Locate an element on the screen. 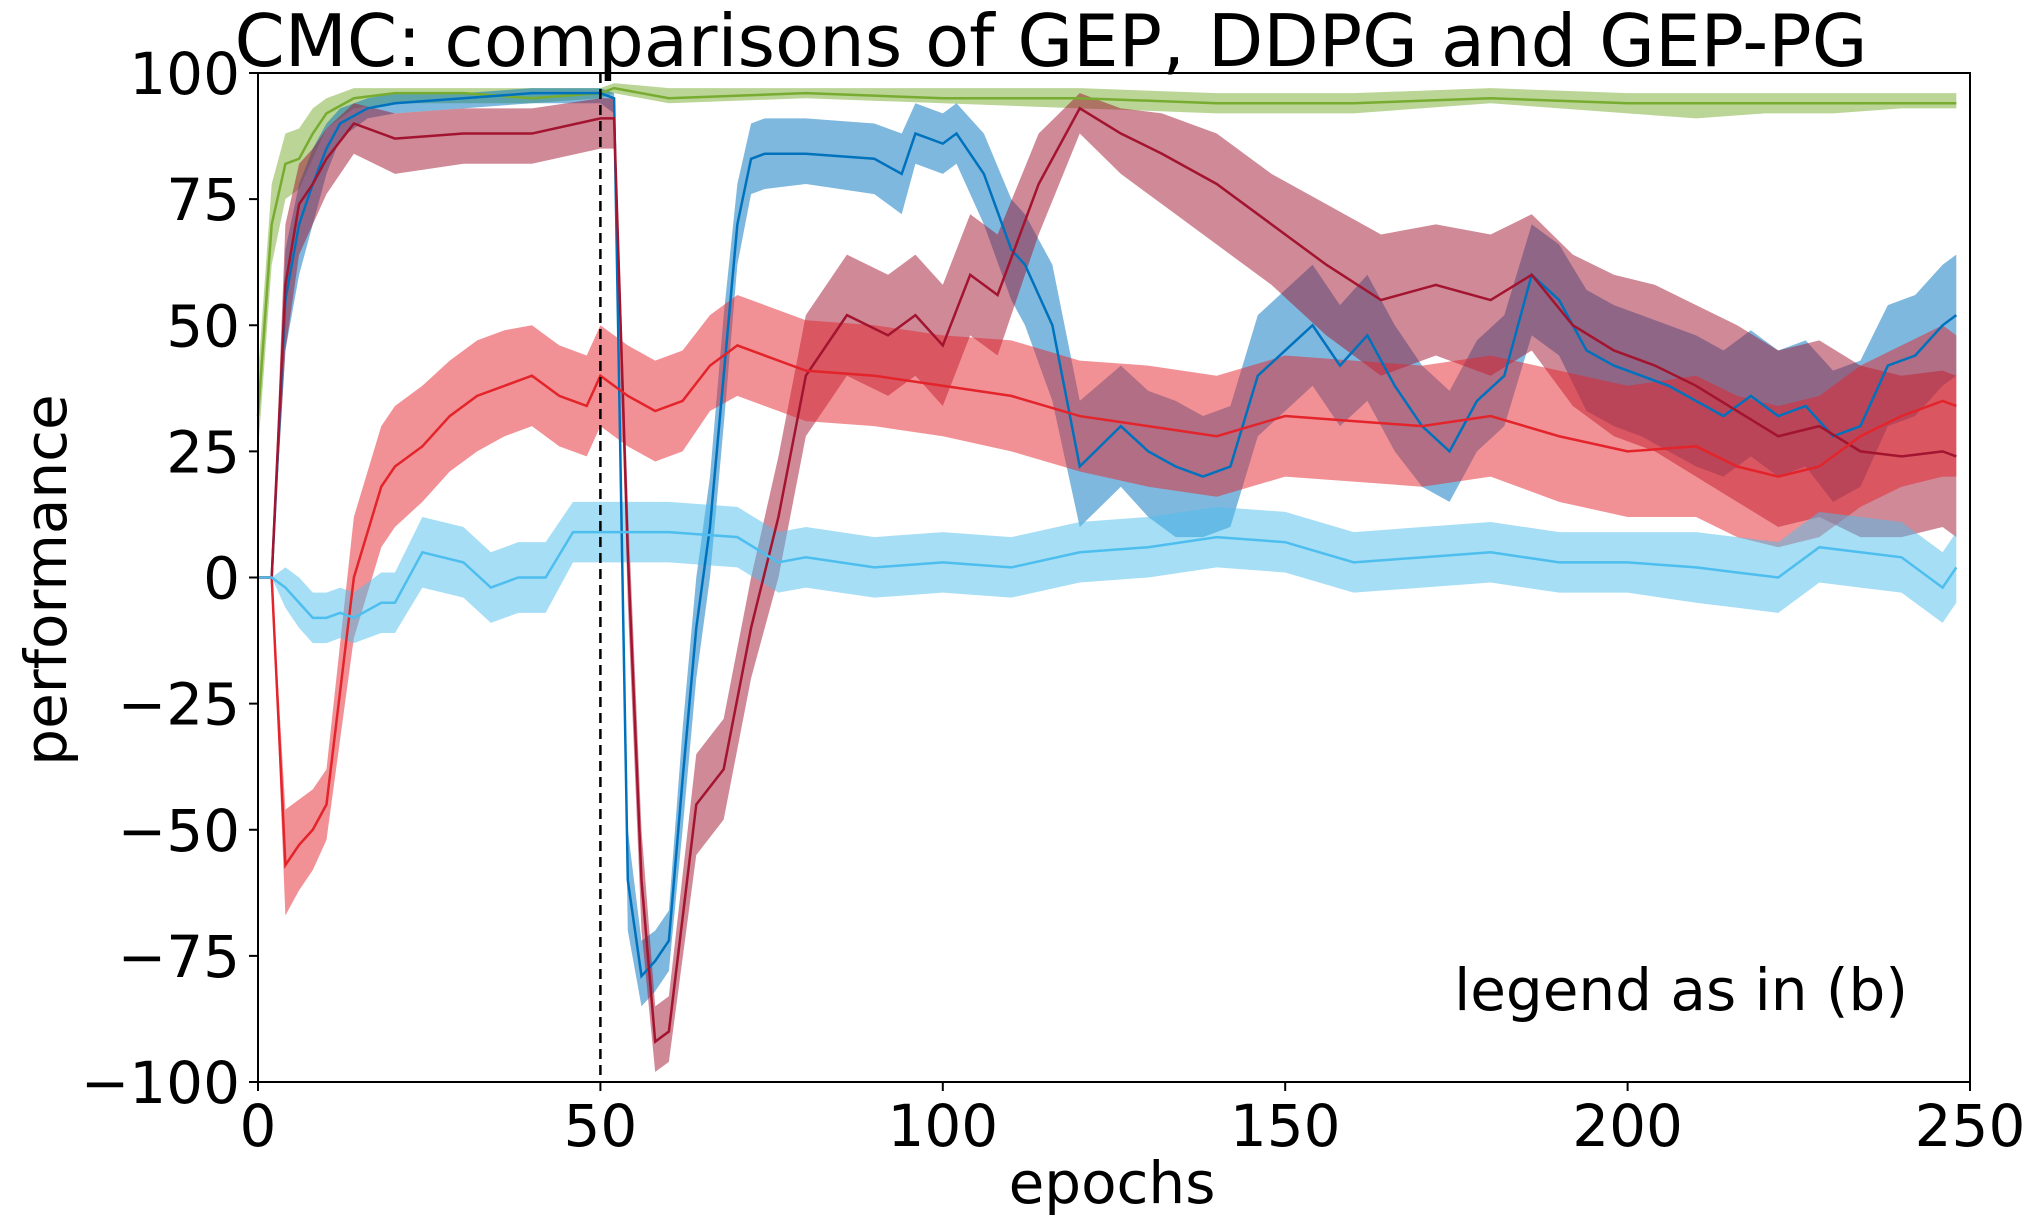  series-5-band is located at coordinates (1107, 572).